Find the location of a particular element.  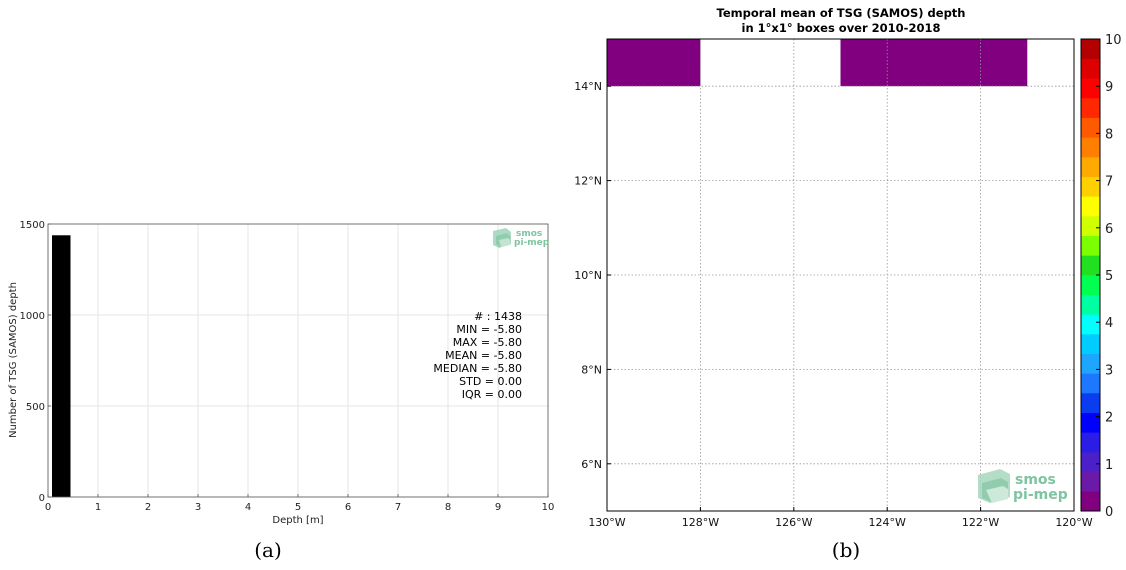

y-tick-label: 12°N is located at coordinates (588, 181).